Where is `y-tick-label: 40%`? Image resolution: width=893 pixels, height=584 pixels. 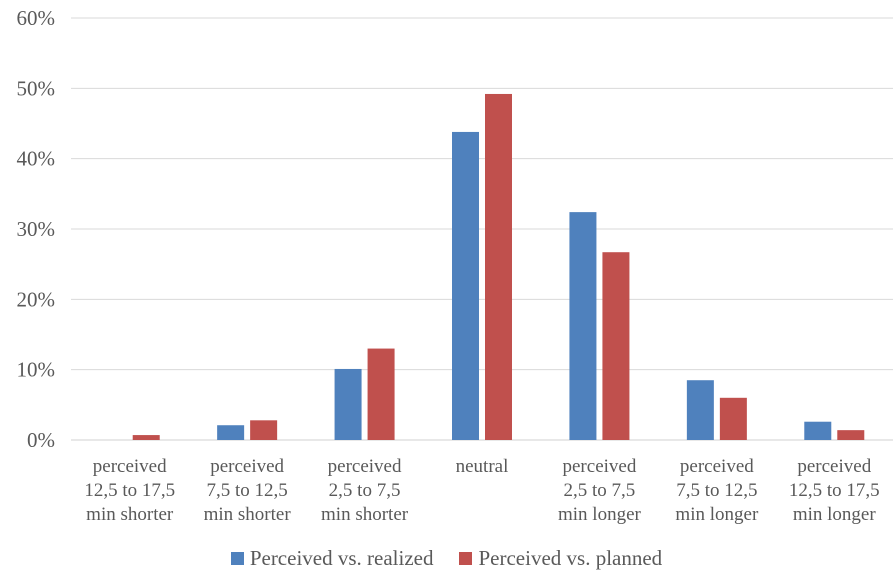 y-tick-label: 40% is located at coordinates (36, 159).